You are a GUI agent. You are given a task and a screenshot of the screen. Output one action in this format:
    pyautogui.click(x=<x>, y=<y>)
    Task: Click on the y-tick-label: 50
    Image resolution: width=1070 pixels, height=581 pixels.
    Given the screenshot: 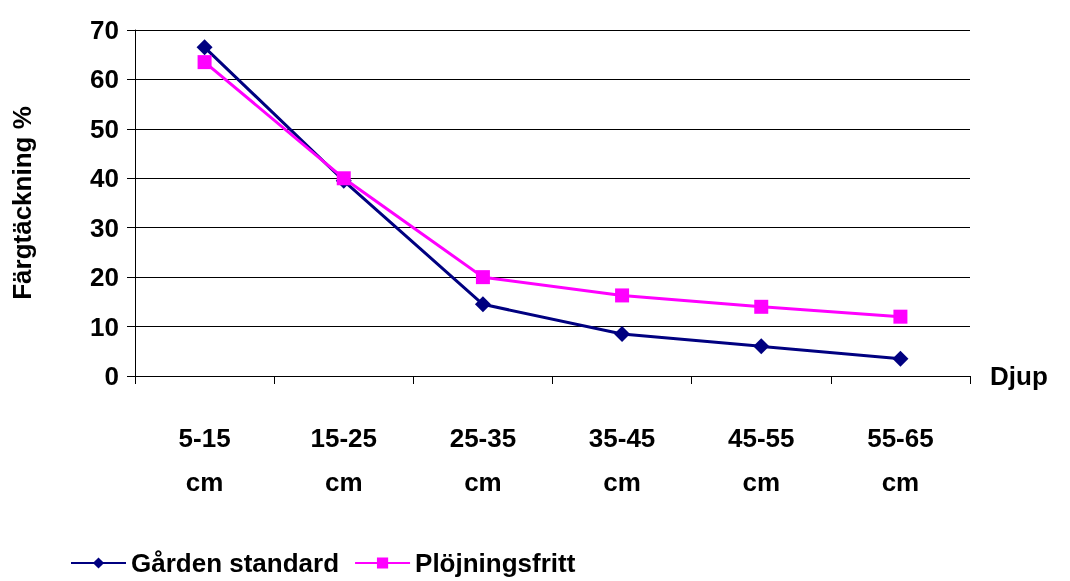 What is the action you would take?
    pyautogui.click(x=104, y=128)
    